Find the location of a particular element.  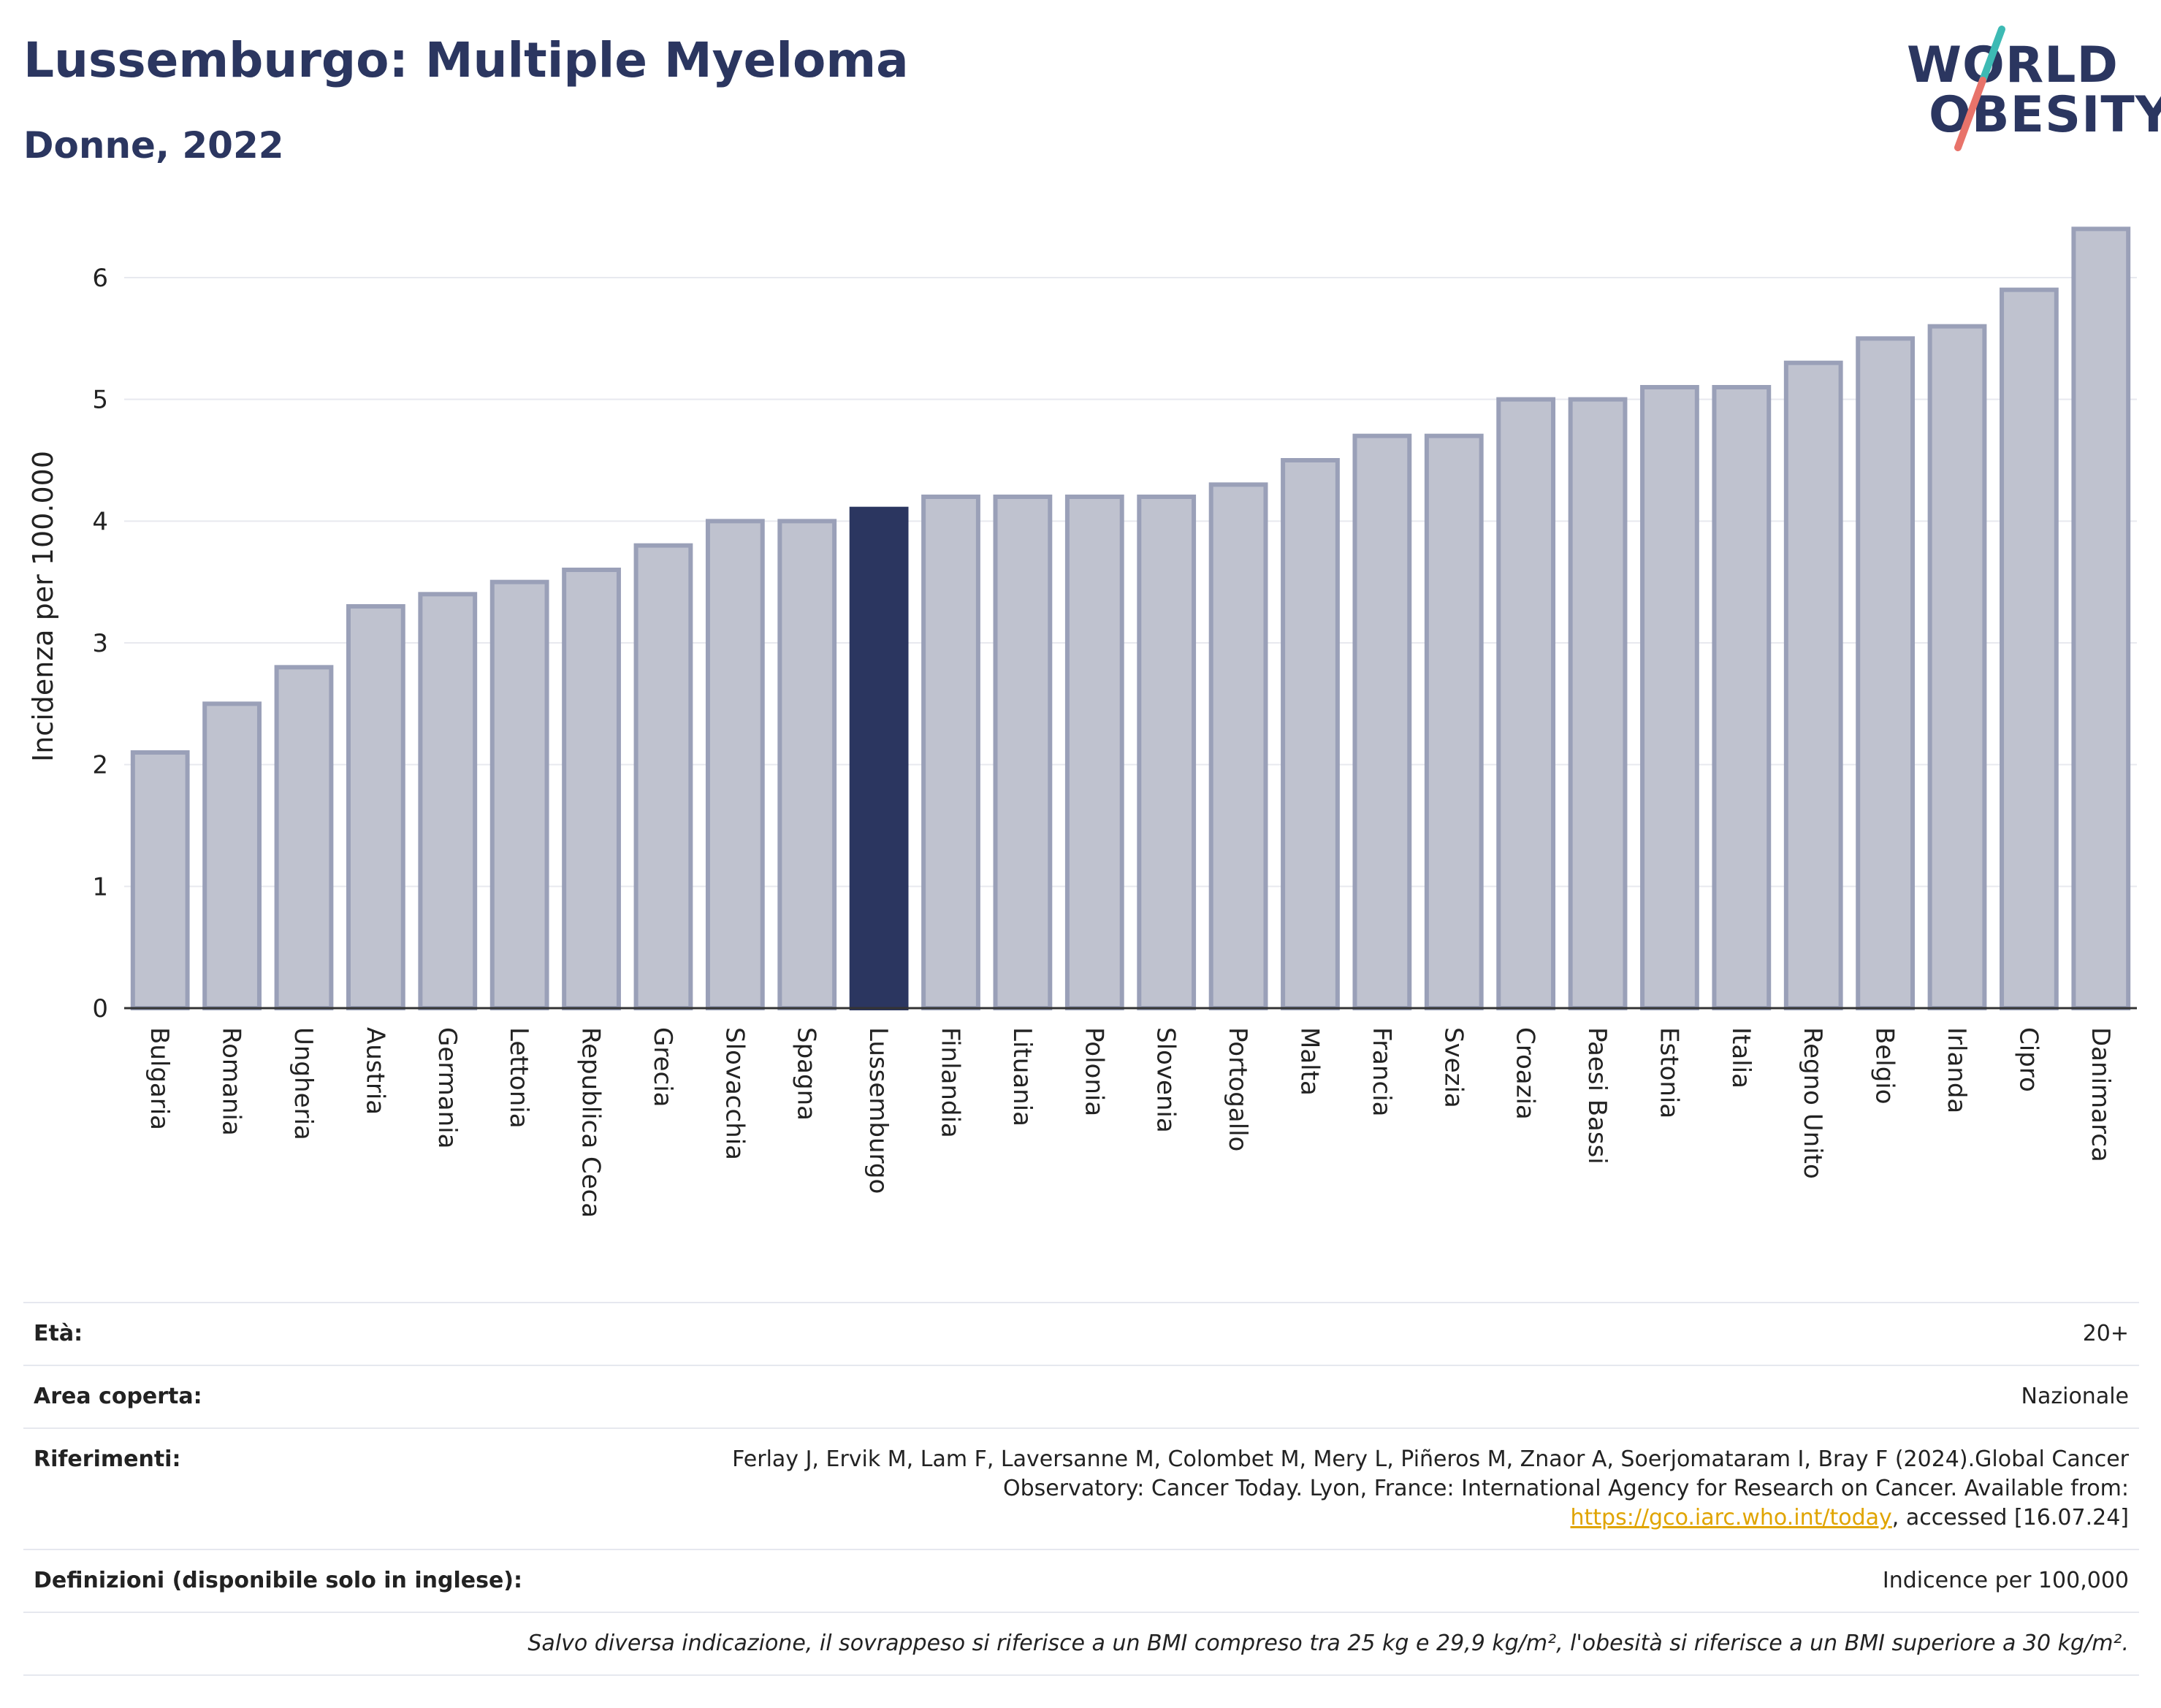

x-tick-label: Polonia is located at coordinates (1094, 1071).